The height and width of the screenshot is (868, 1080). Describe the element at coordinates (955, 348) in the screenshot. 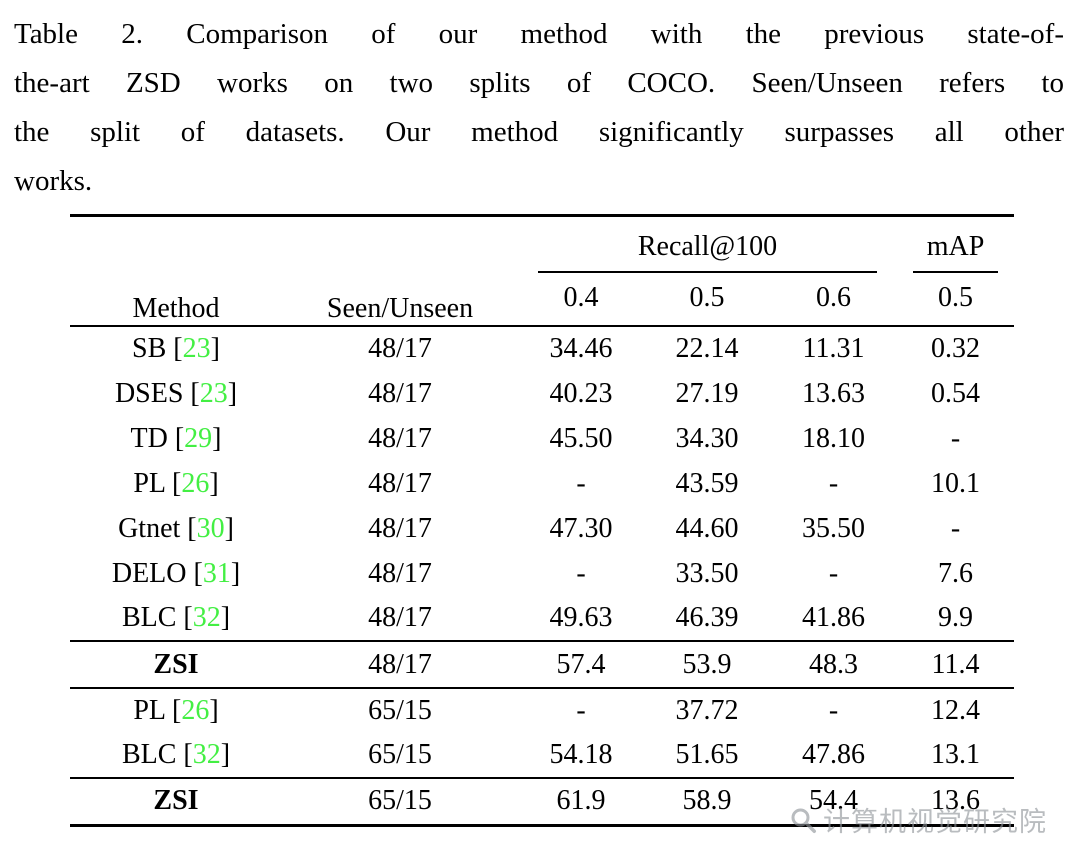

I see `map-0.5-cell: 0.32` at that location.